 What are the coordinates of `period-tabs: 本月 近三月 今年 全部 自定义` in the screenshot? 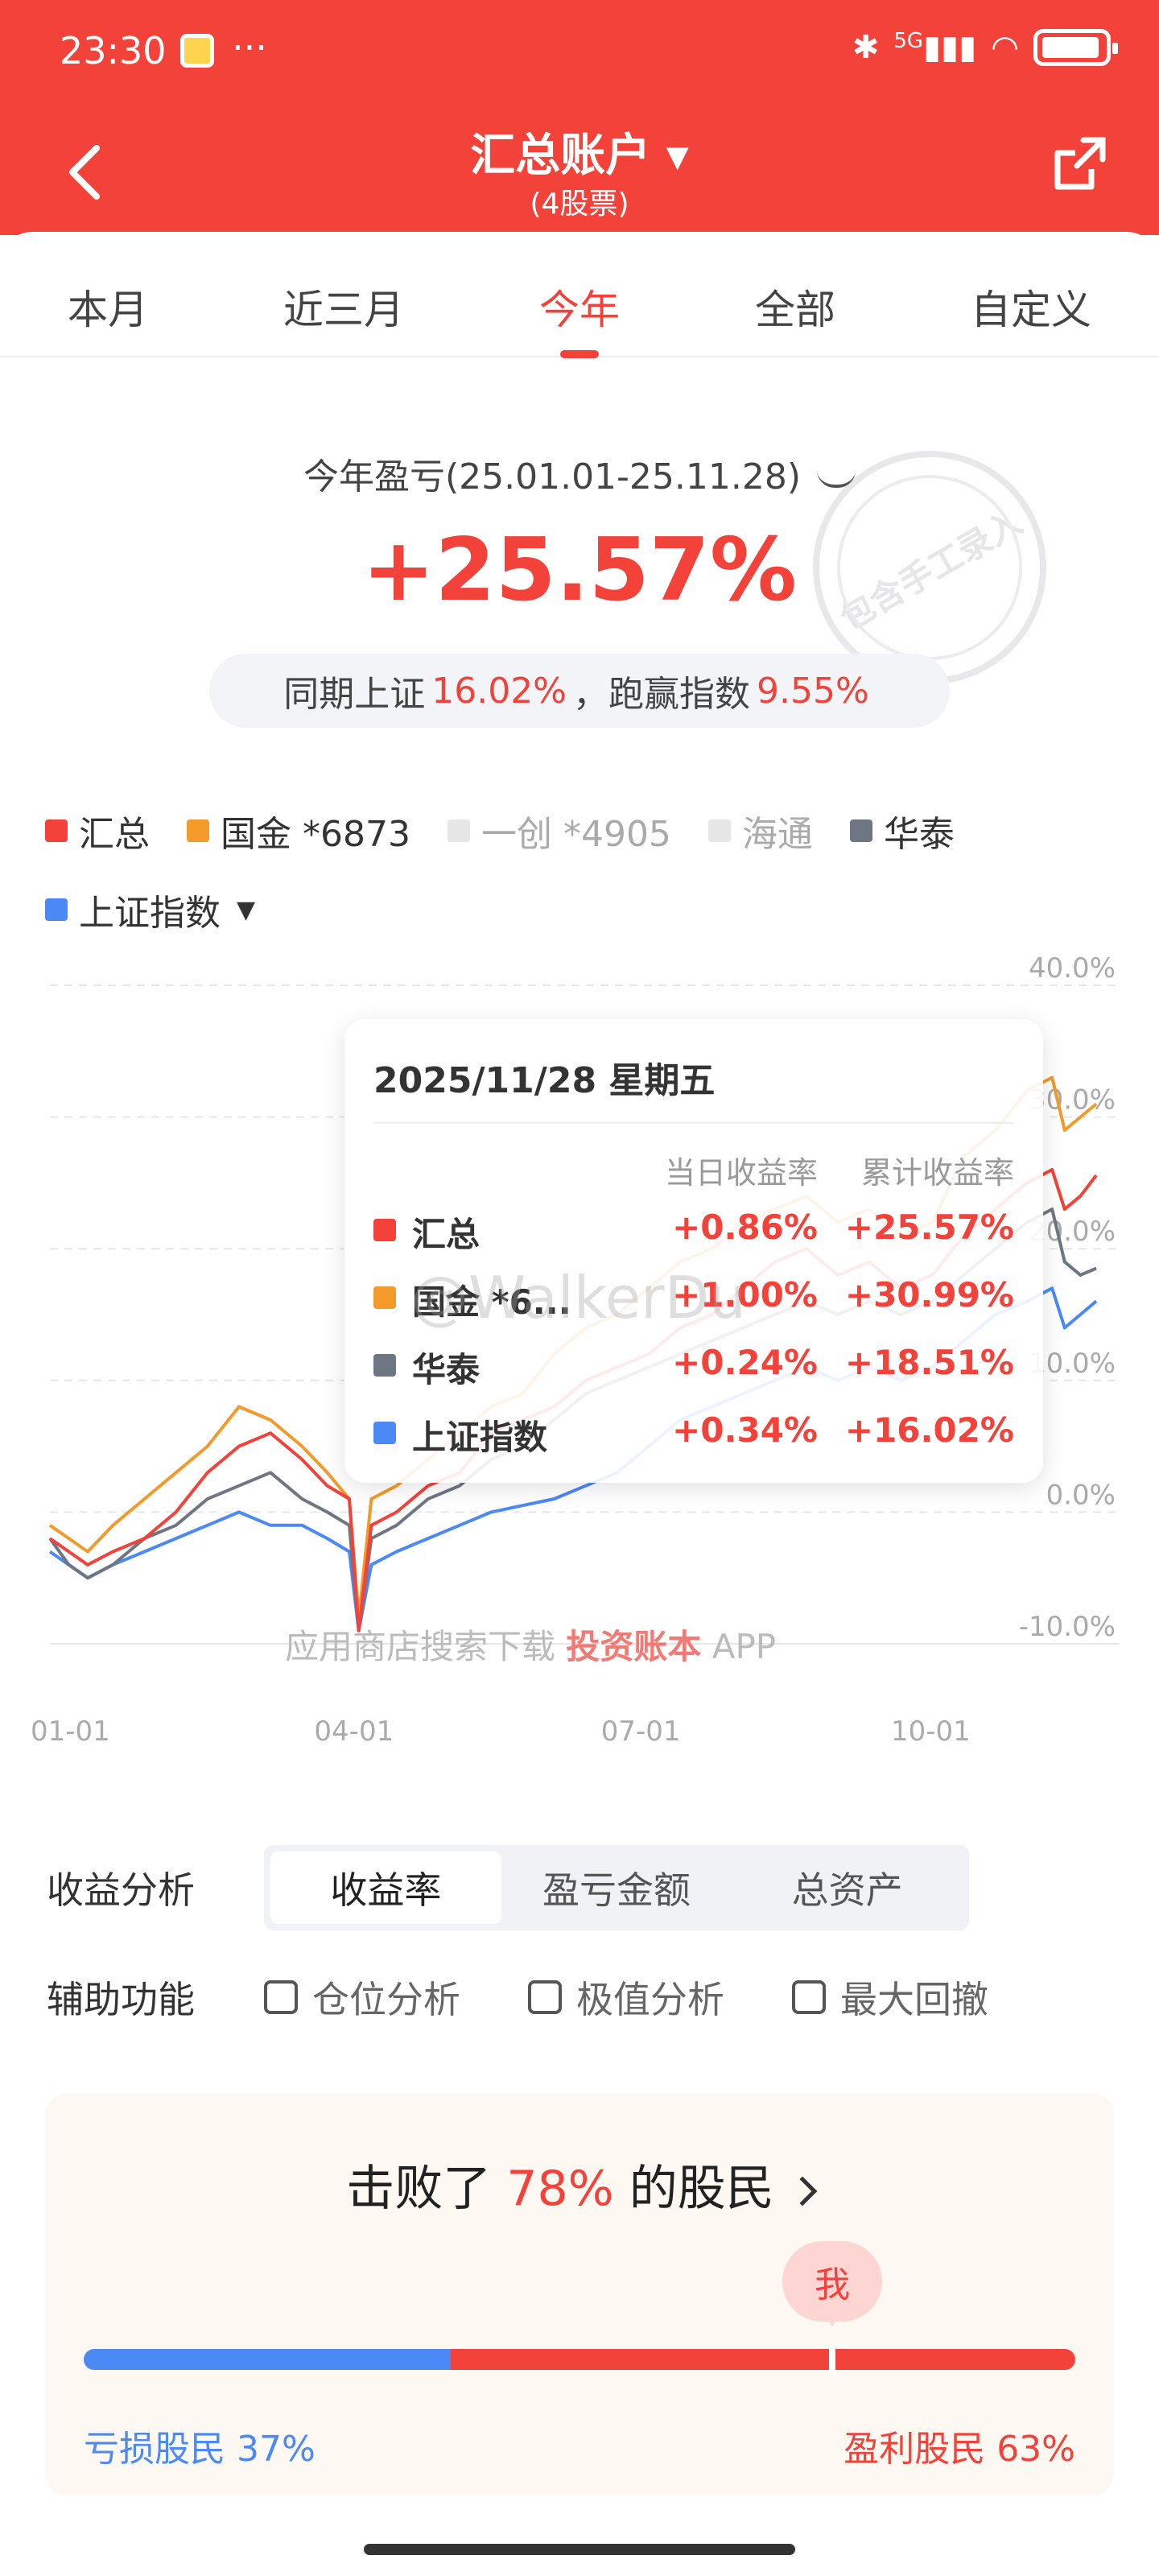 It's located at (579, 307).